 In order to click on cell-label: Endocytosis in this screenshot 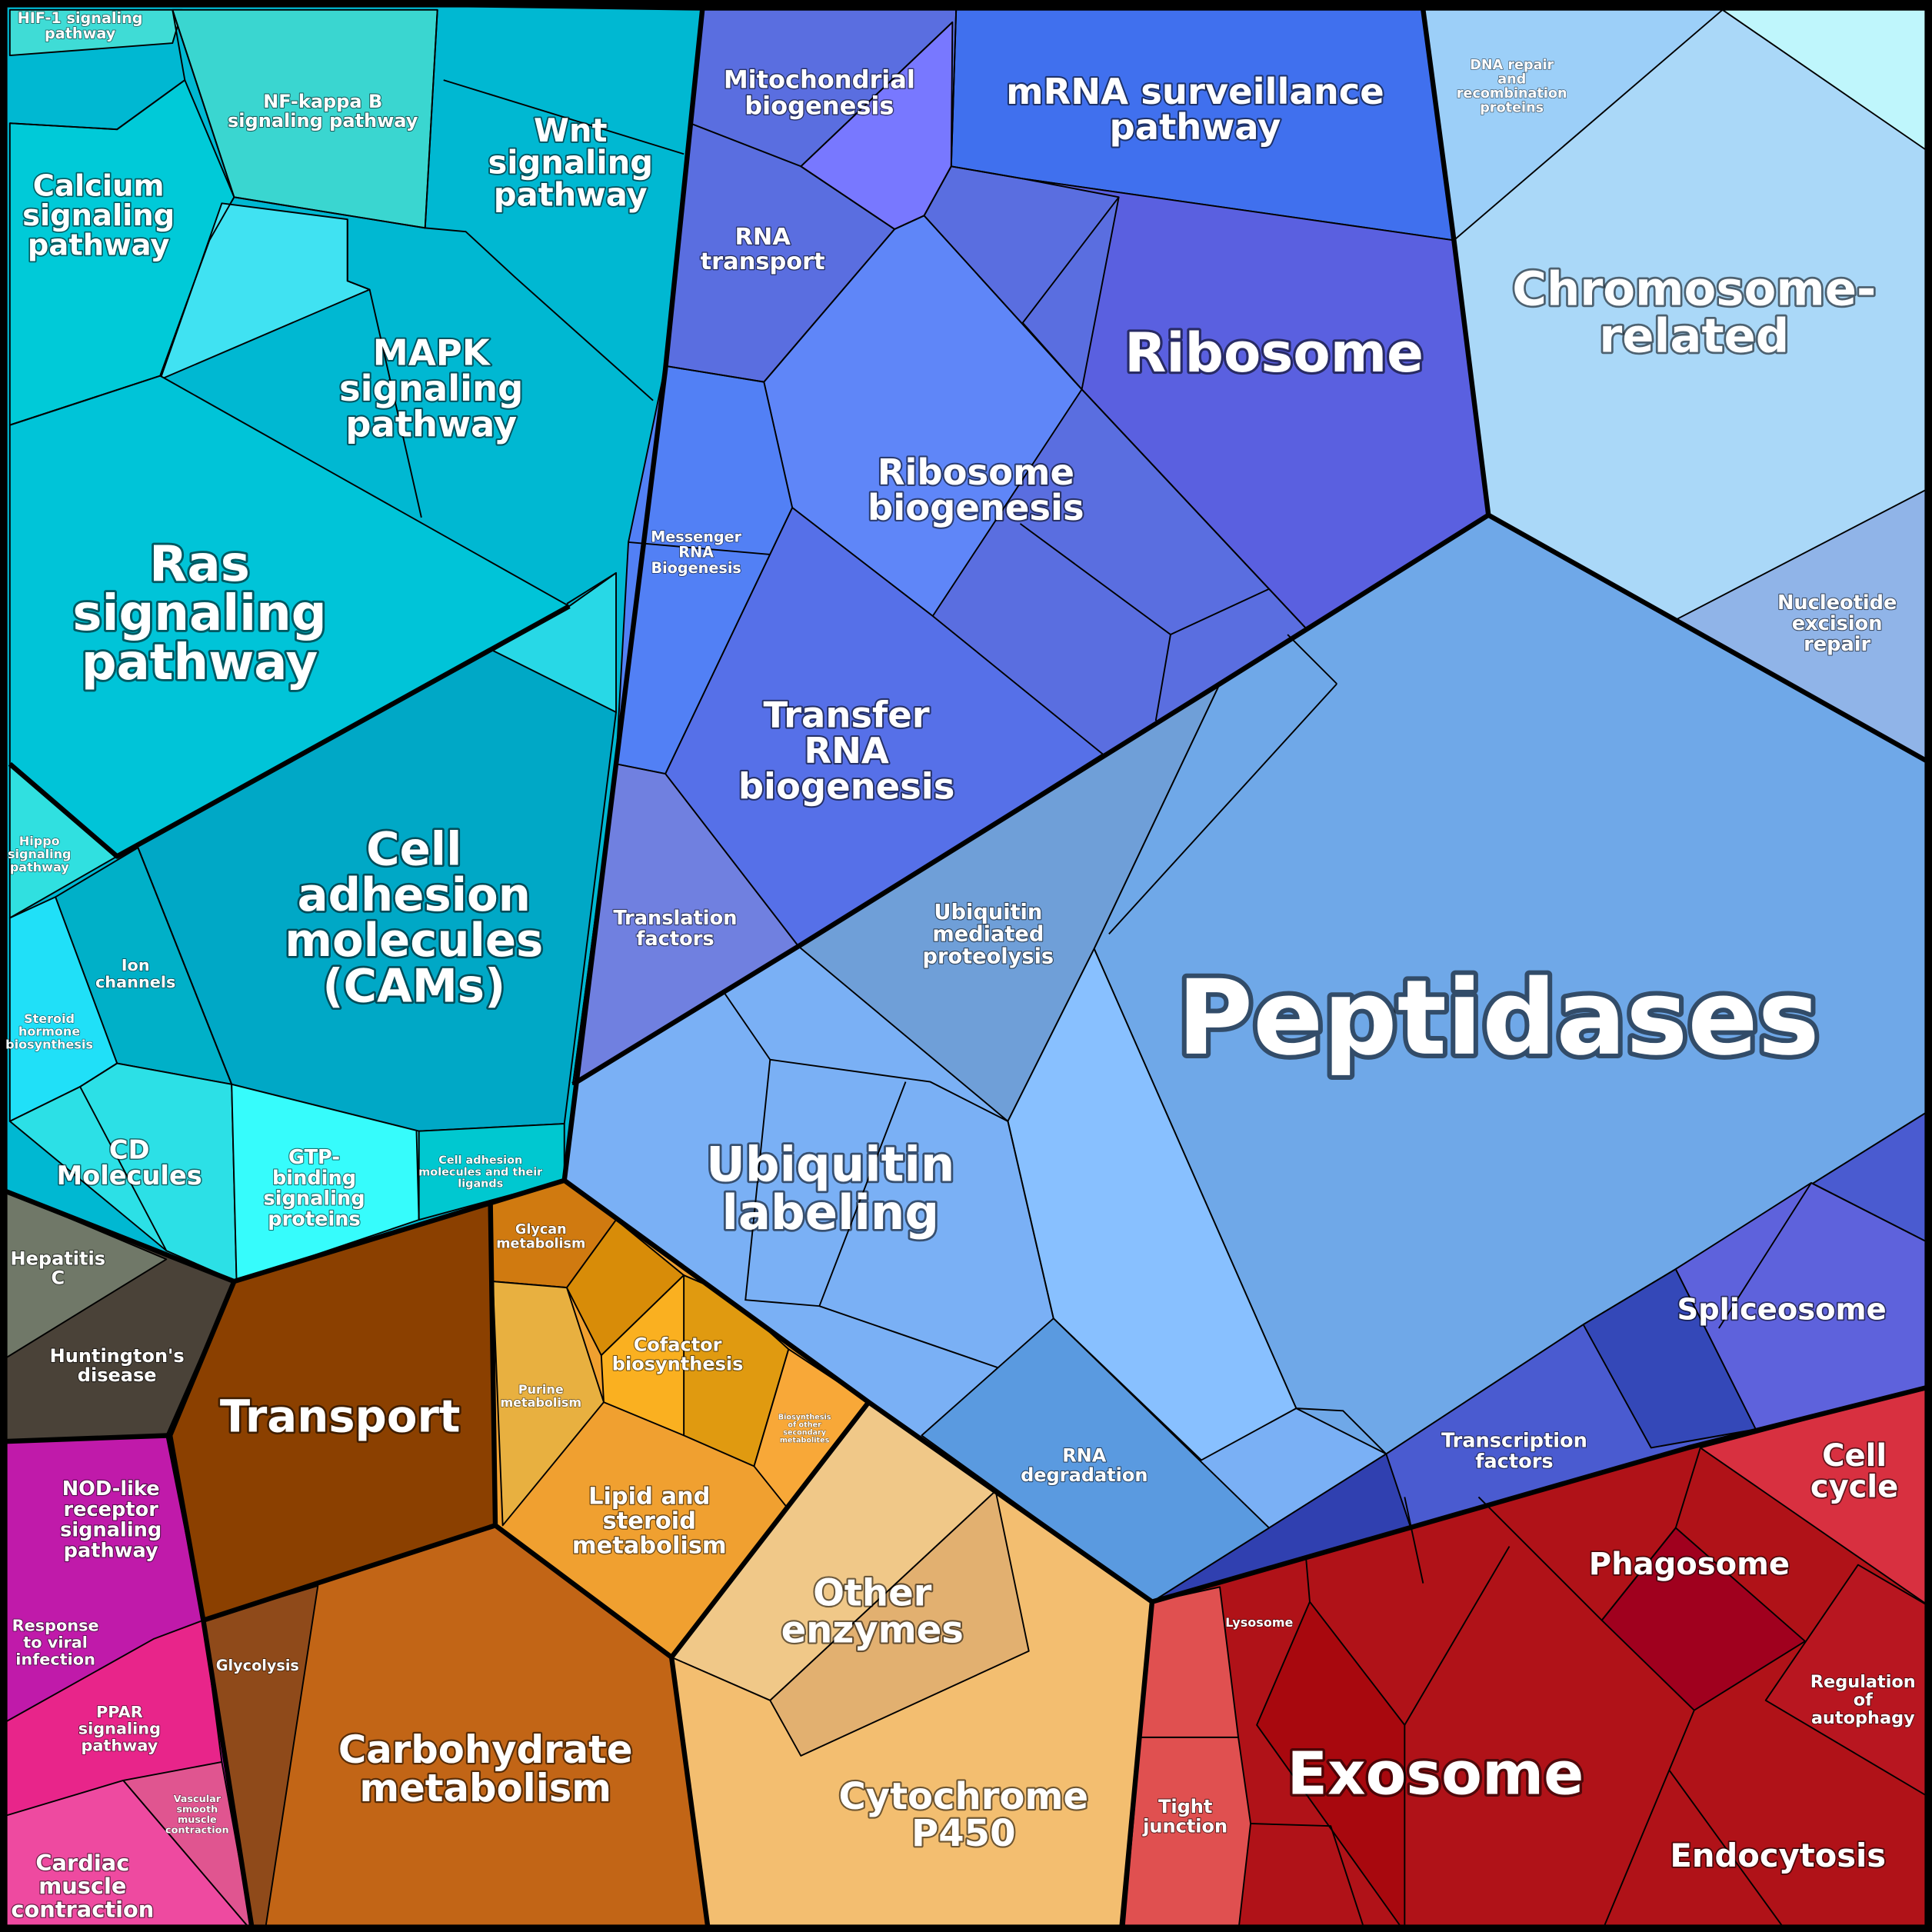, I will do `click(1778, 1855)`.